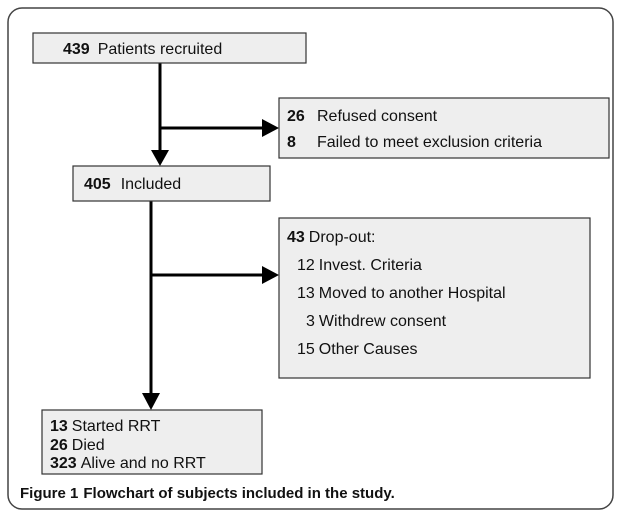 The width and height of the screenshot is (622, 519). Describe the element at coordinates (310, 321) in the screenshot. I see `count: 3` at that location.